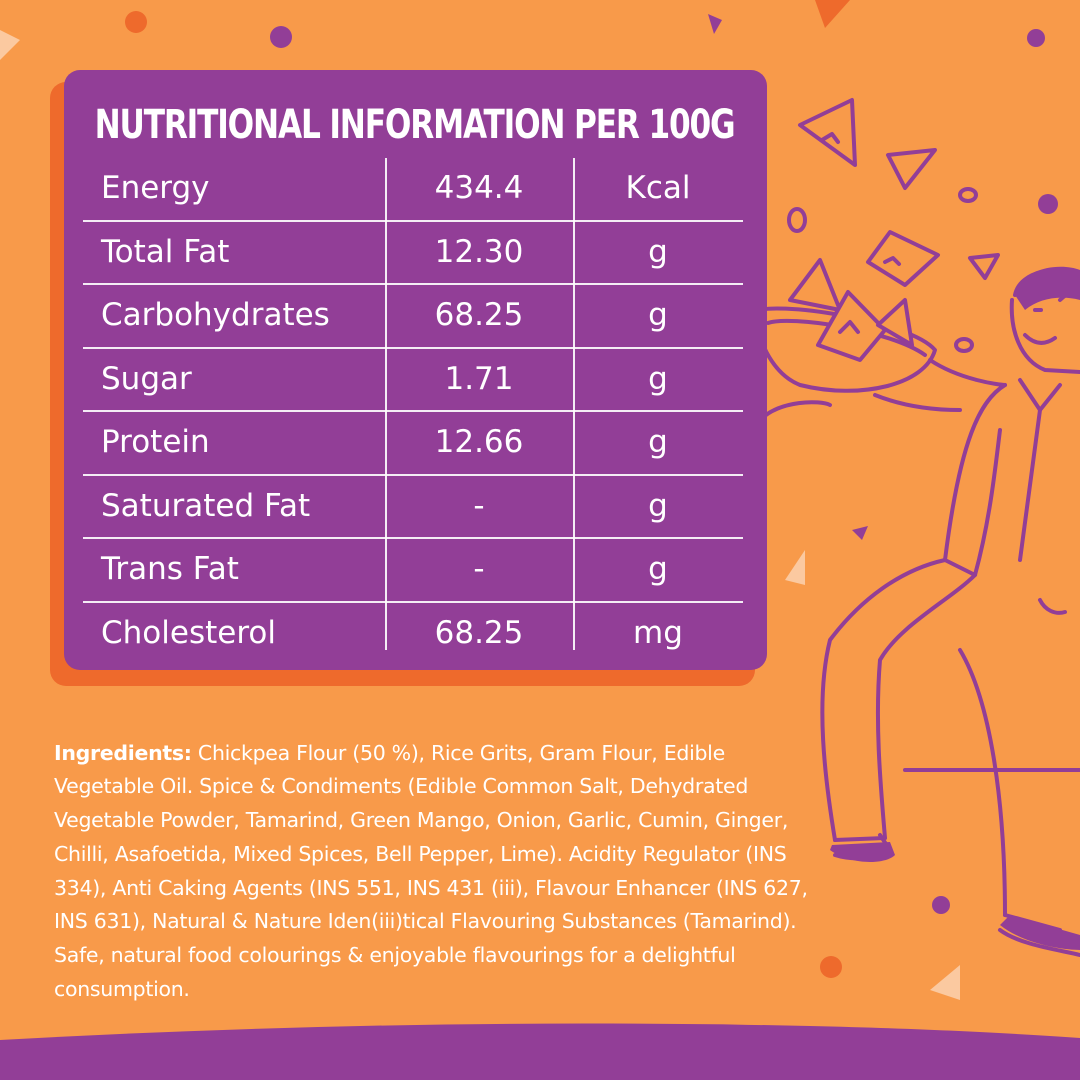  Describe the element at coordinates (413, 571) in the screenshot. I see `table-row: Trans Fat - g` at that location.